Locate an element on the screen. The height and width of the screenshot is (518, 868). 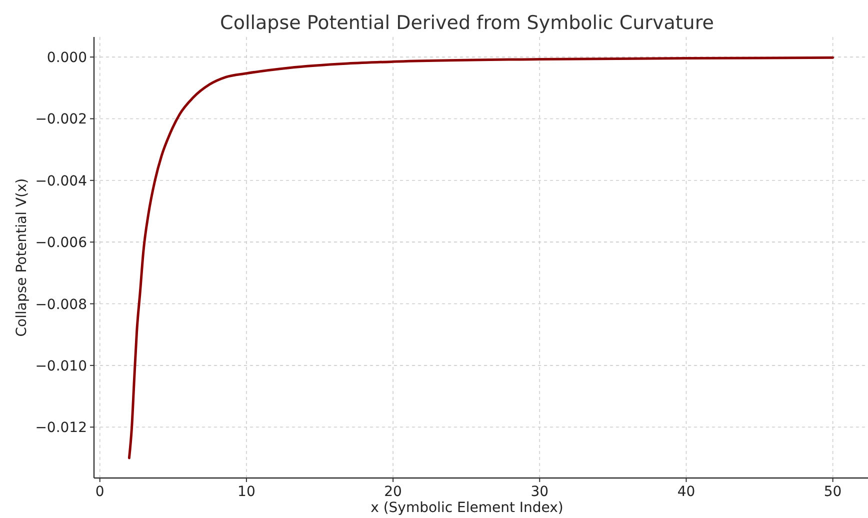
x-tick-label: 50 is located at coordinates (833, 492).